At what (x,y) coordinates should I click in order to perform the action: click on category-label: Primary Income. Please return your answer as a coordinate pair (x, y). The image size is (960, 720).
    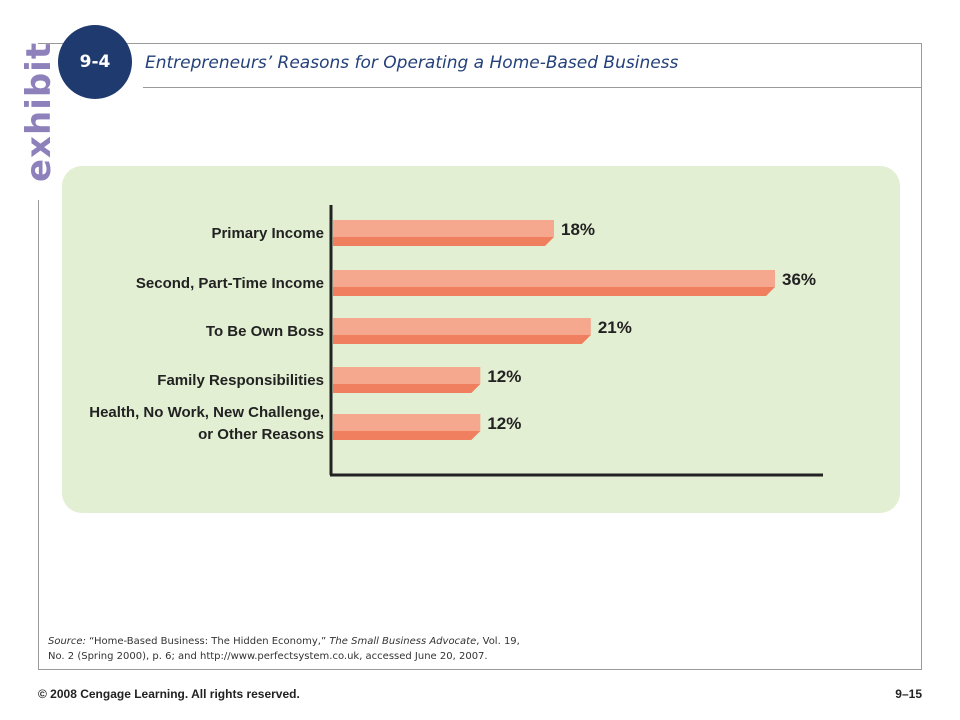
    Looking at the image, I should click on (267, 233).